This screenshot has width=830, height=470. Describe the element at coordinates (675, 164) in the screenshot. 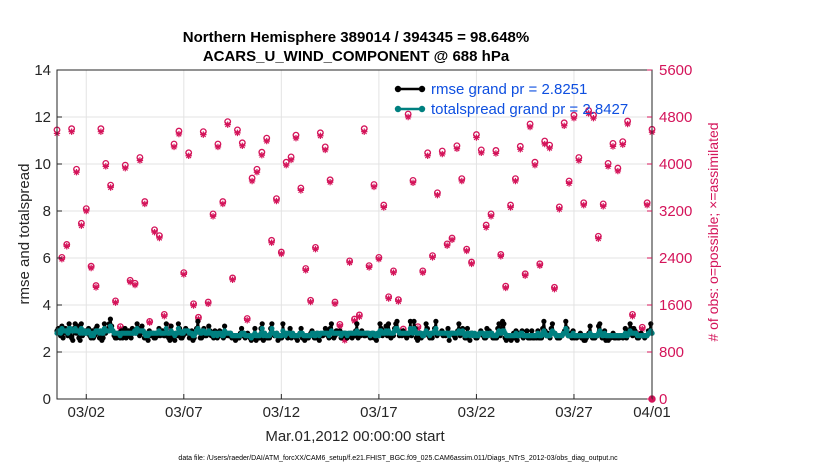

I see `right-tick-label: 4000` at that location.